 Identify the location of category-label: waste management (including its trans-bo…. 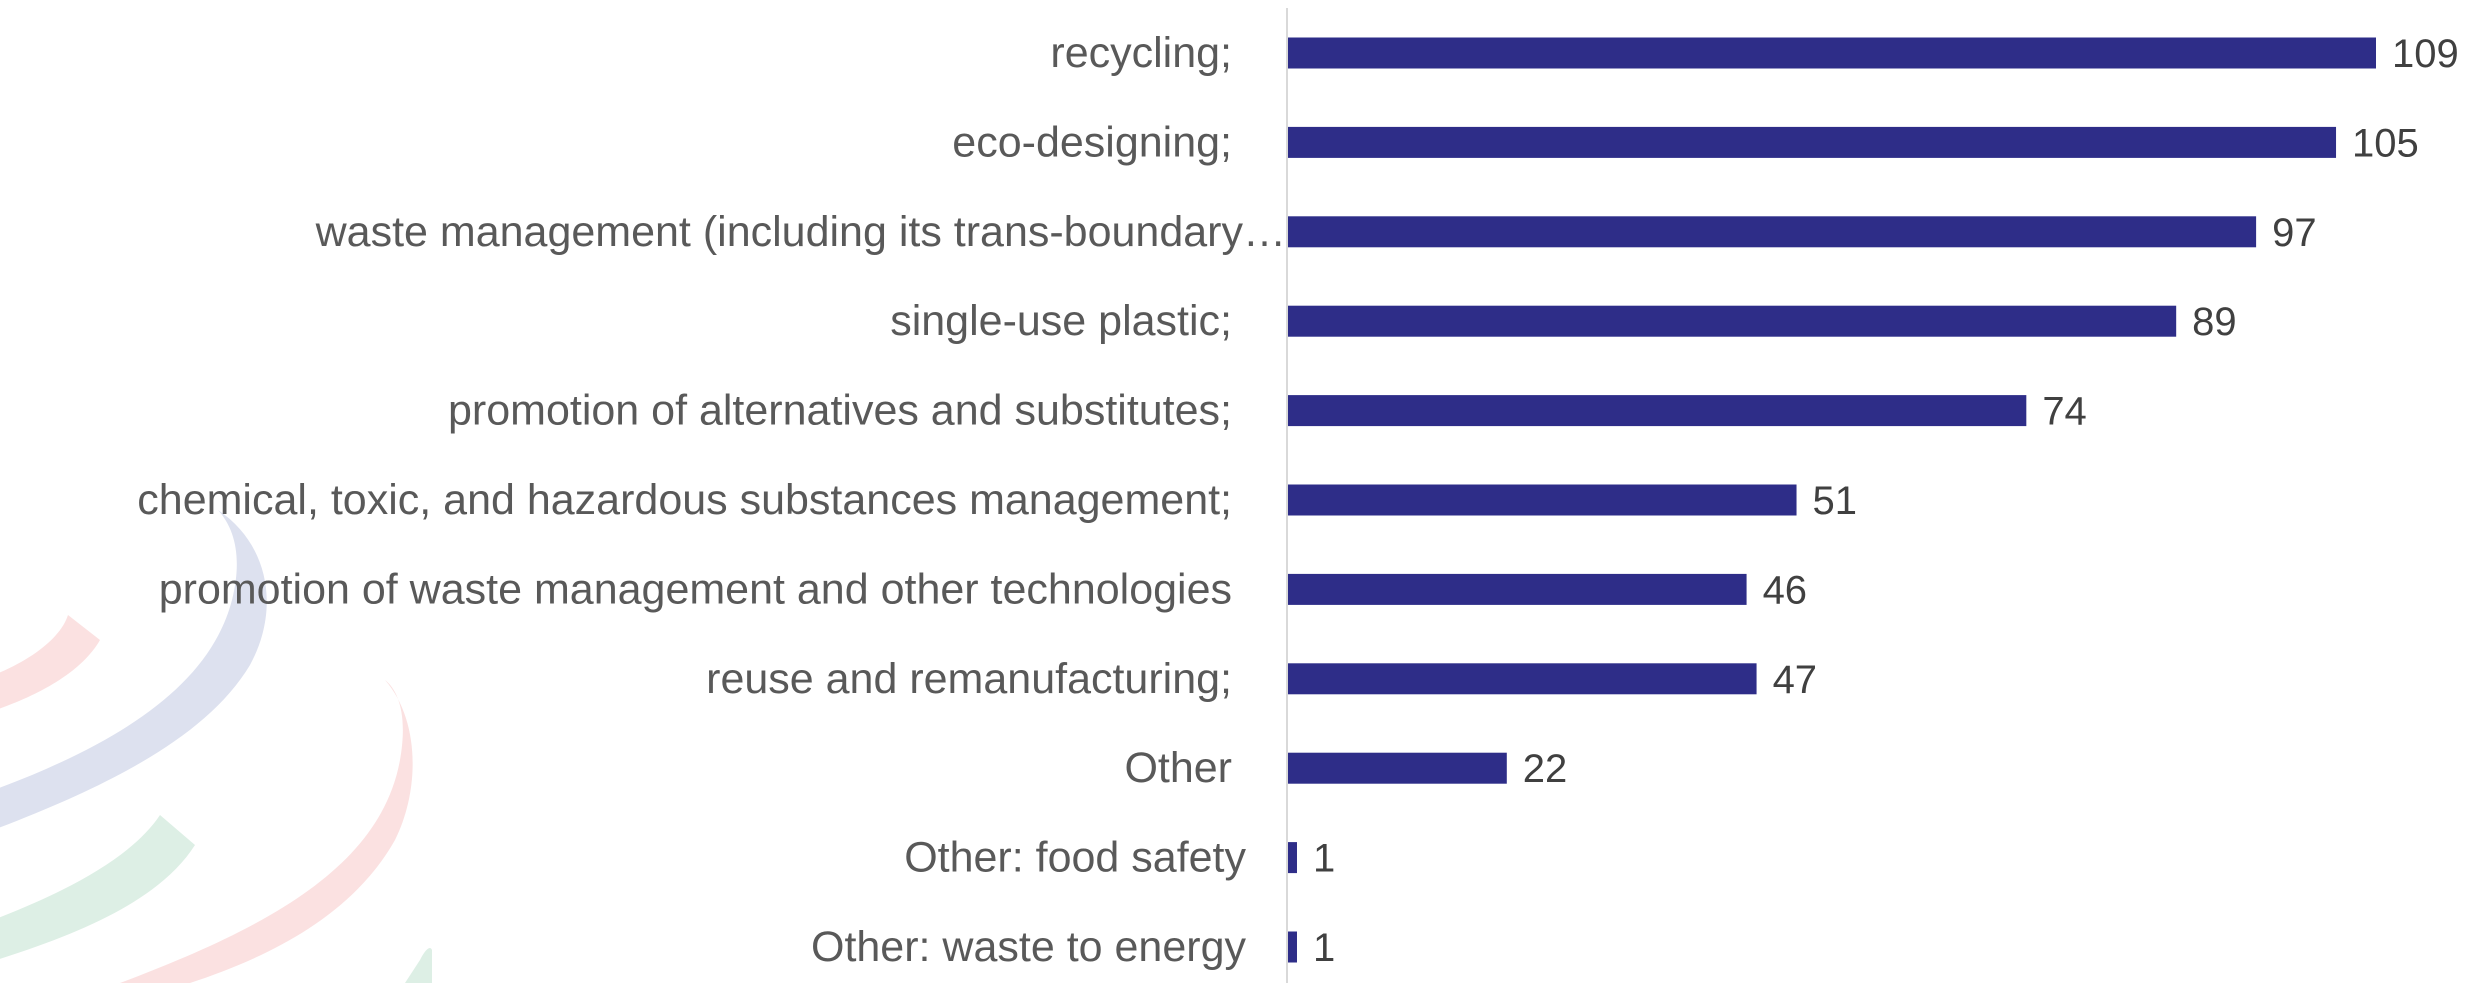
(800, 232).